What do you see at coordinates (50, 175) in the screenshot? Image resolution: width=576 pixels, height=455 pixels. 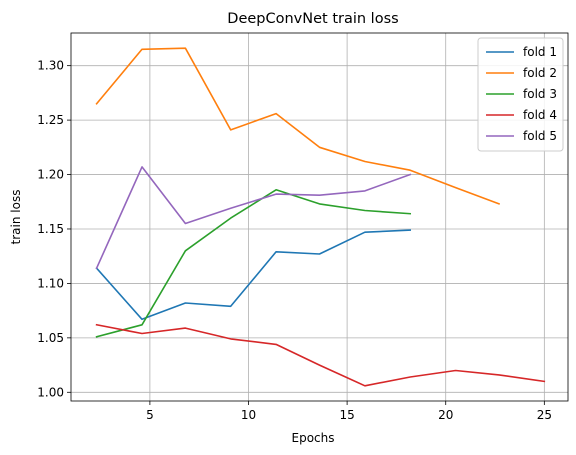 I see `y-tick-label: 1.20` at bounding box center [50, 175].